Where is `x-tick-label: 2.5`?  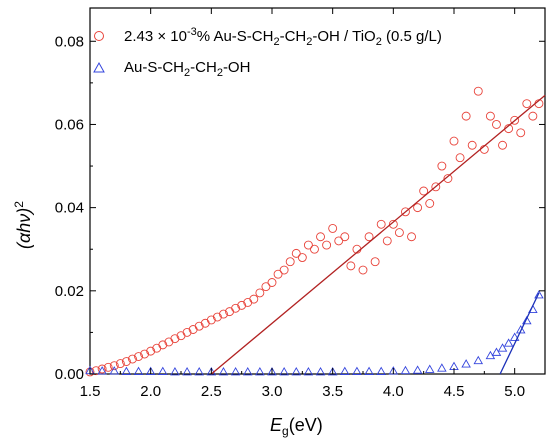 x-tick-label: 2.5 is located at coordinates (211, 391).